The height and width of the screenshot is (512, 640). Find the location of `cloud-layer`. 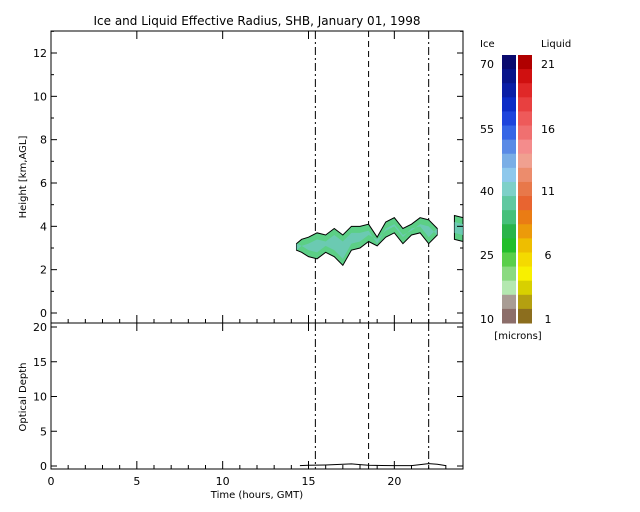

cloud-layer is located at coordinates (379, 240).